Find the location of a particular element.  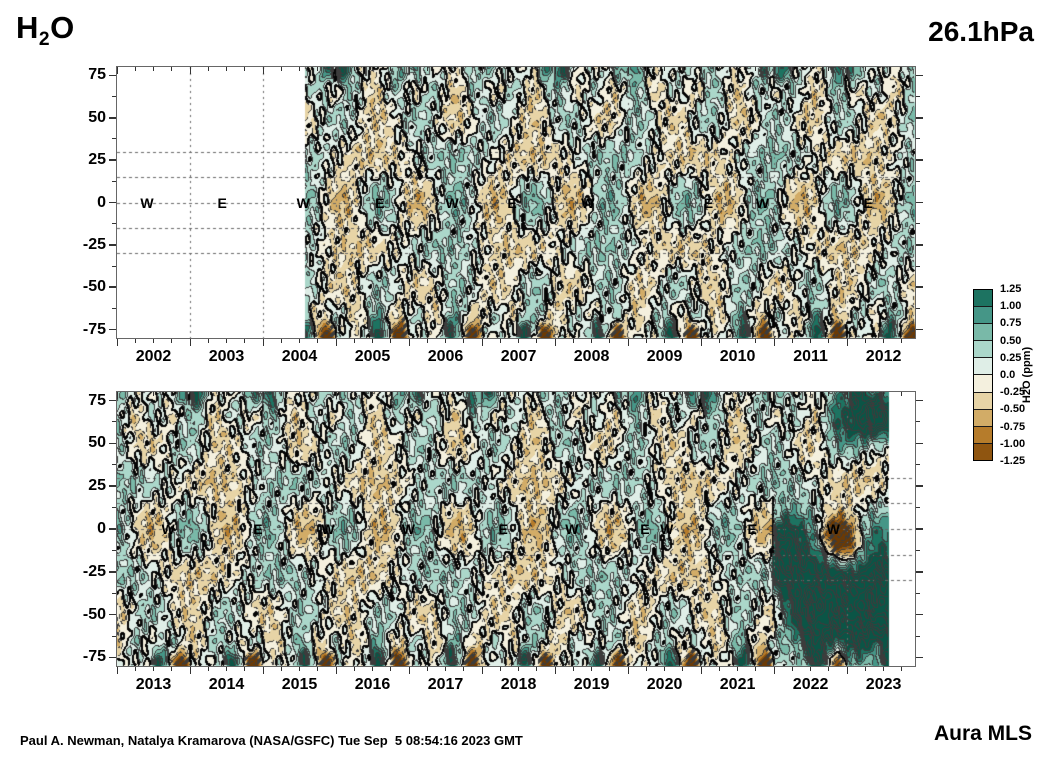

year-tick-label: 2013 is located at coordinates (153, 684).